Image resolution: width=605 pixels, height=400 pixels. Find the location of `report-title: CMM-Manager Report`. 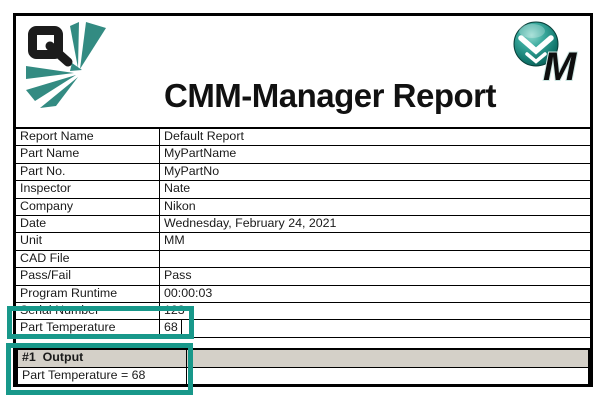

report-title: CMM-Manager Report is located at coordinates (330, 95).